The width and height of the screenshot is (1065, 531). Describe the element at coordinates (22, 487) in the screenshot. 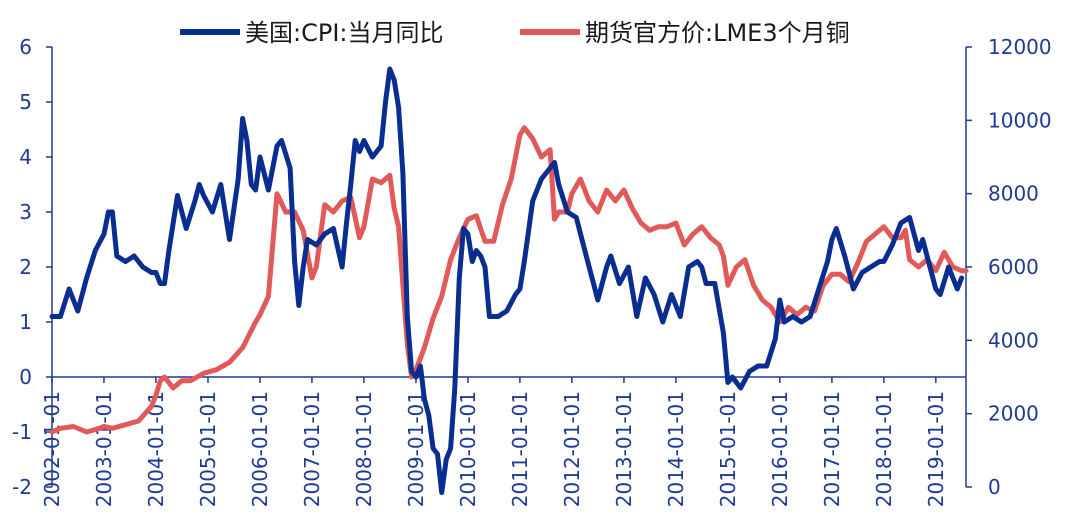

I see `left-axis-tick-label: -2` at that location.